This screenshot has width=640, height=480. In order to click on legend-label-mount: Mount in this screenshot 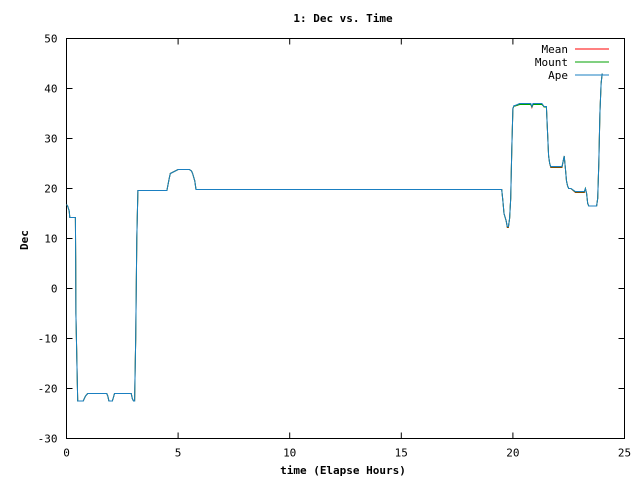, I will do `click(551, 62)`.